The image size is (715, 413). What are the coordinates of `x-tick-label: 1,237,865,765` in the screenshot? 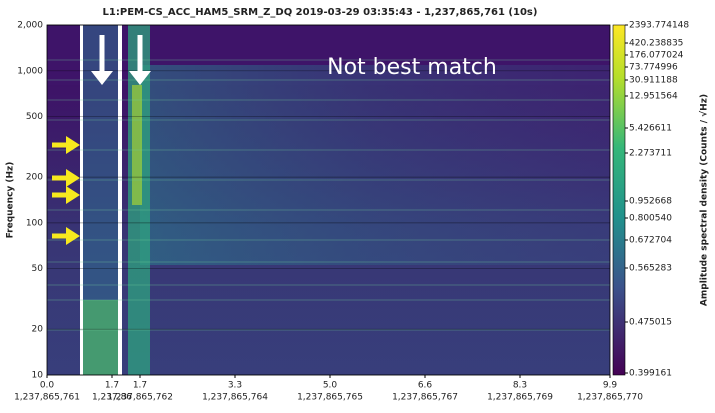 It's located at (330, 398).